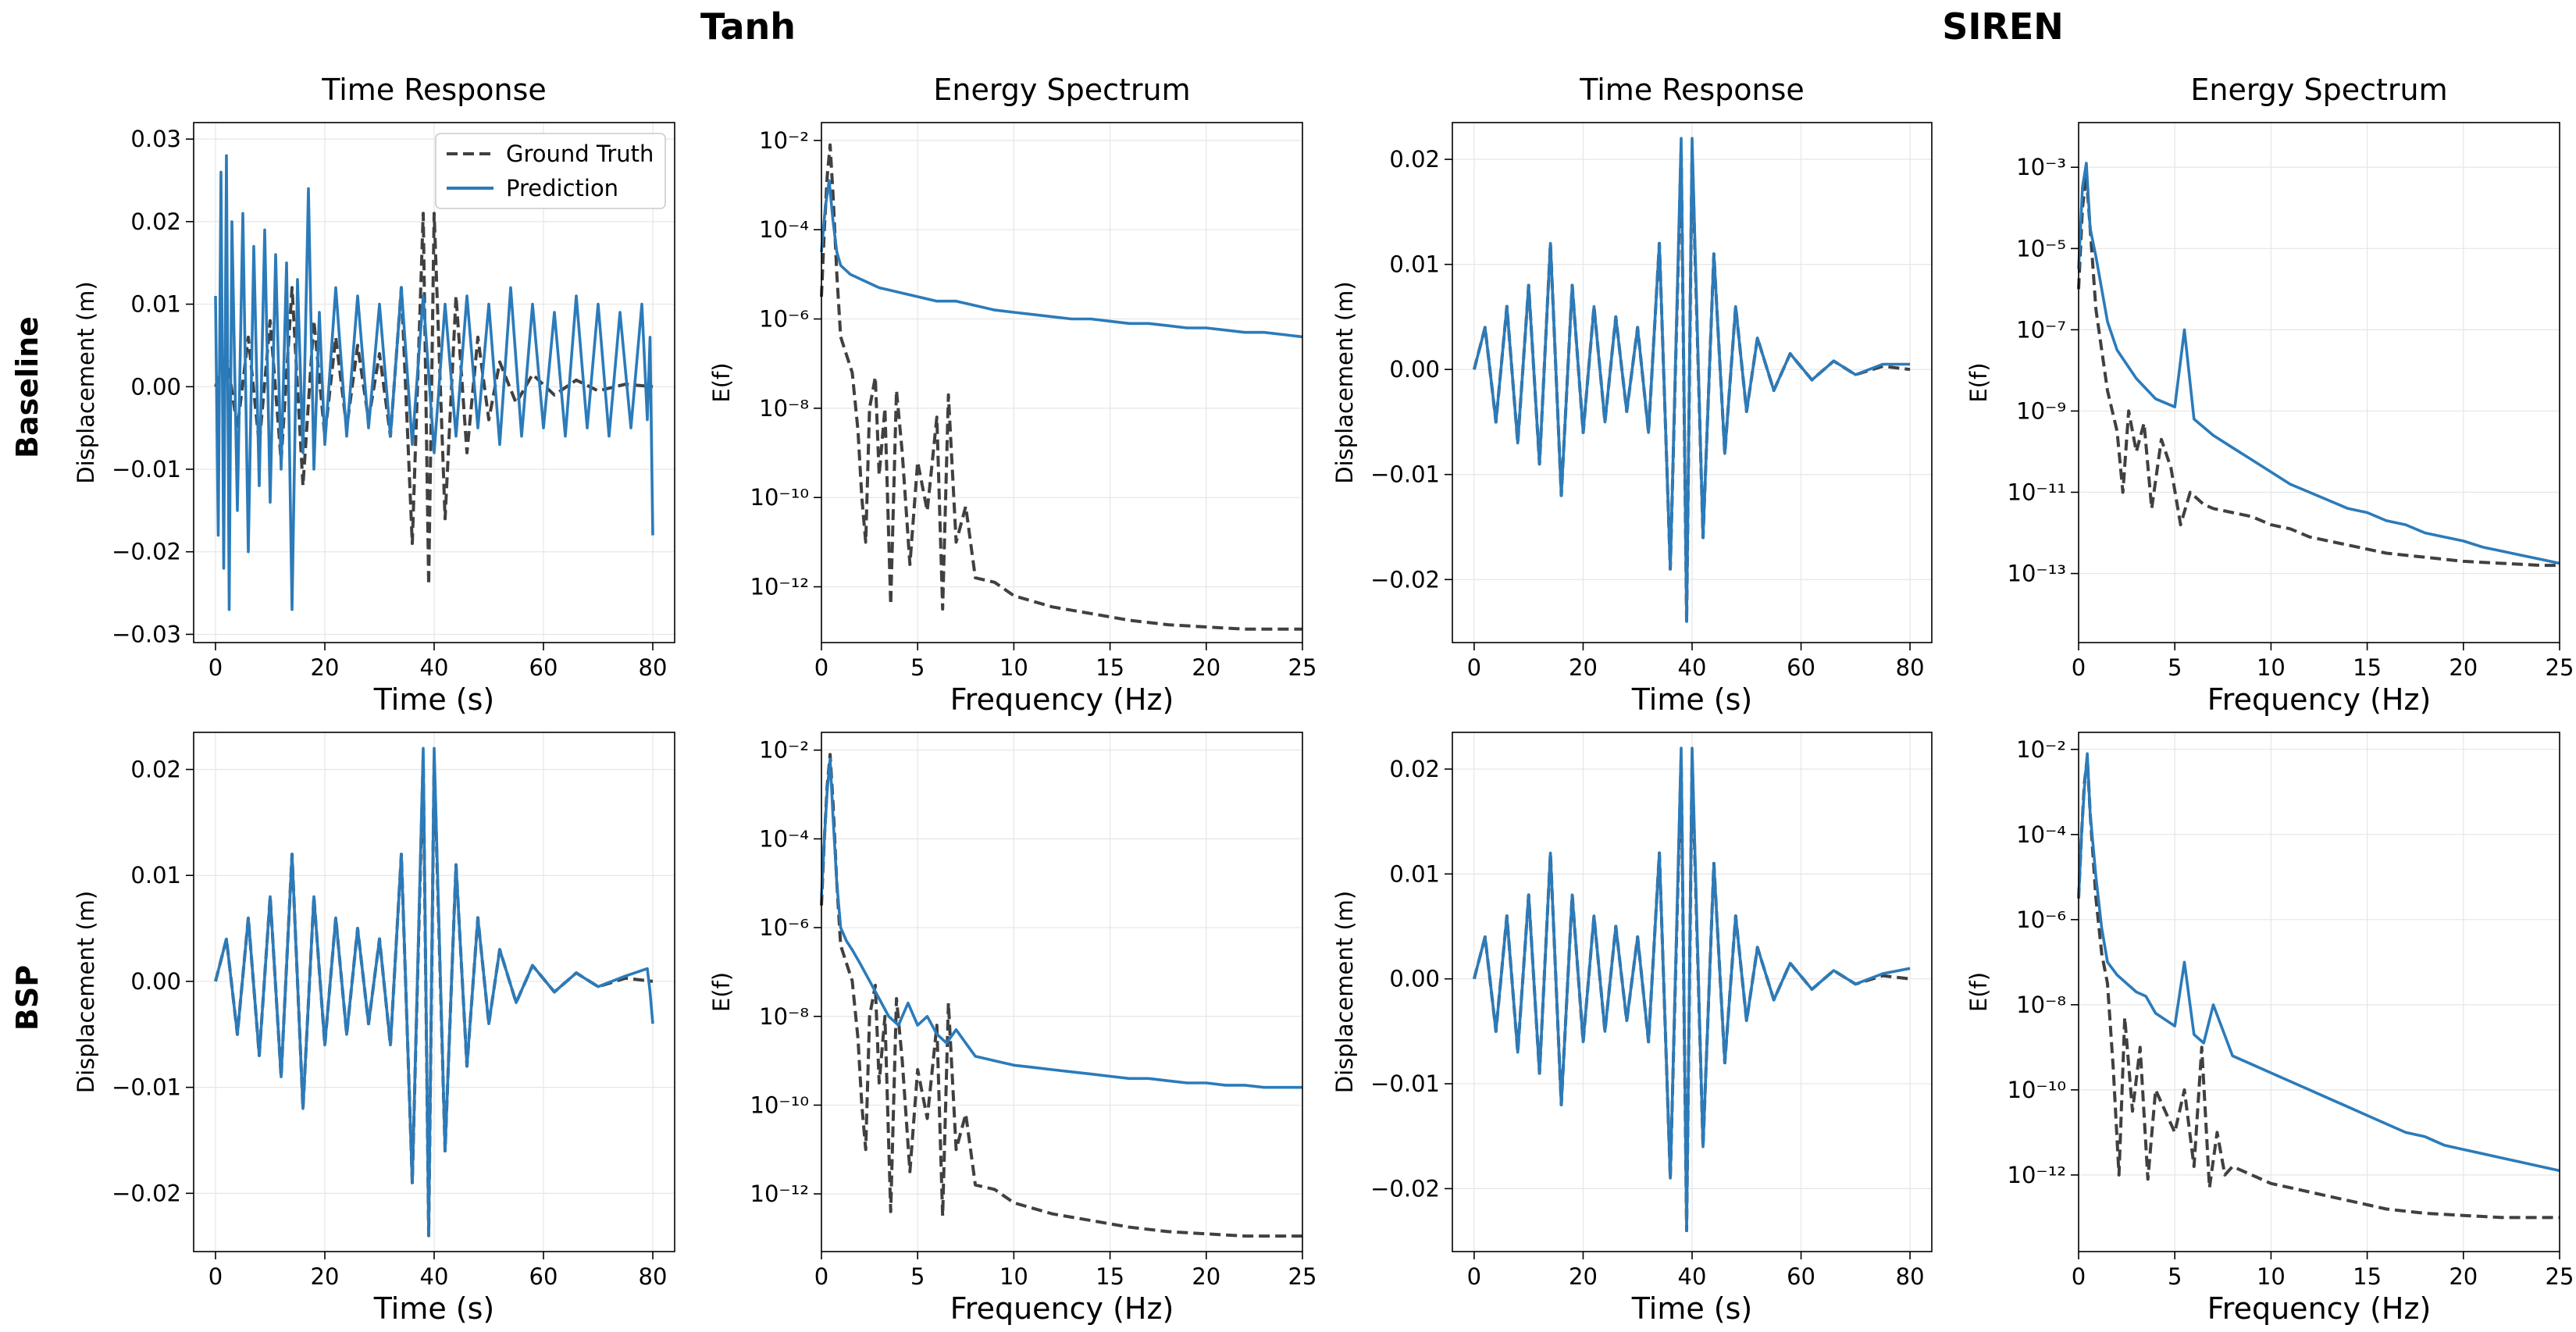 The height and width of the screenshot is (1332, 2576). I want to click on y-tick-label: 10⁻⁷, so click(2041, 329).